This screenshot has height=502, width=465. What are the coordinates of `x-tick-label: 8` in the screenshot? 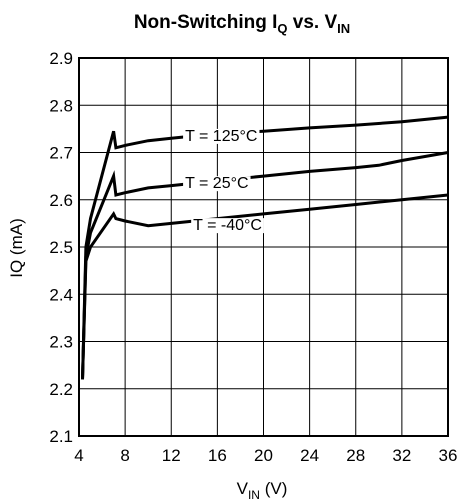 It's located at (124, 455).